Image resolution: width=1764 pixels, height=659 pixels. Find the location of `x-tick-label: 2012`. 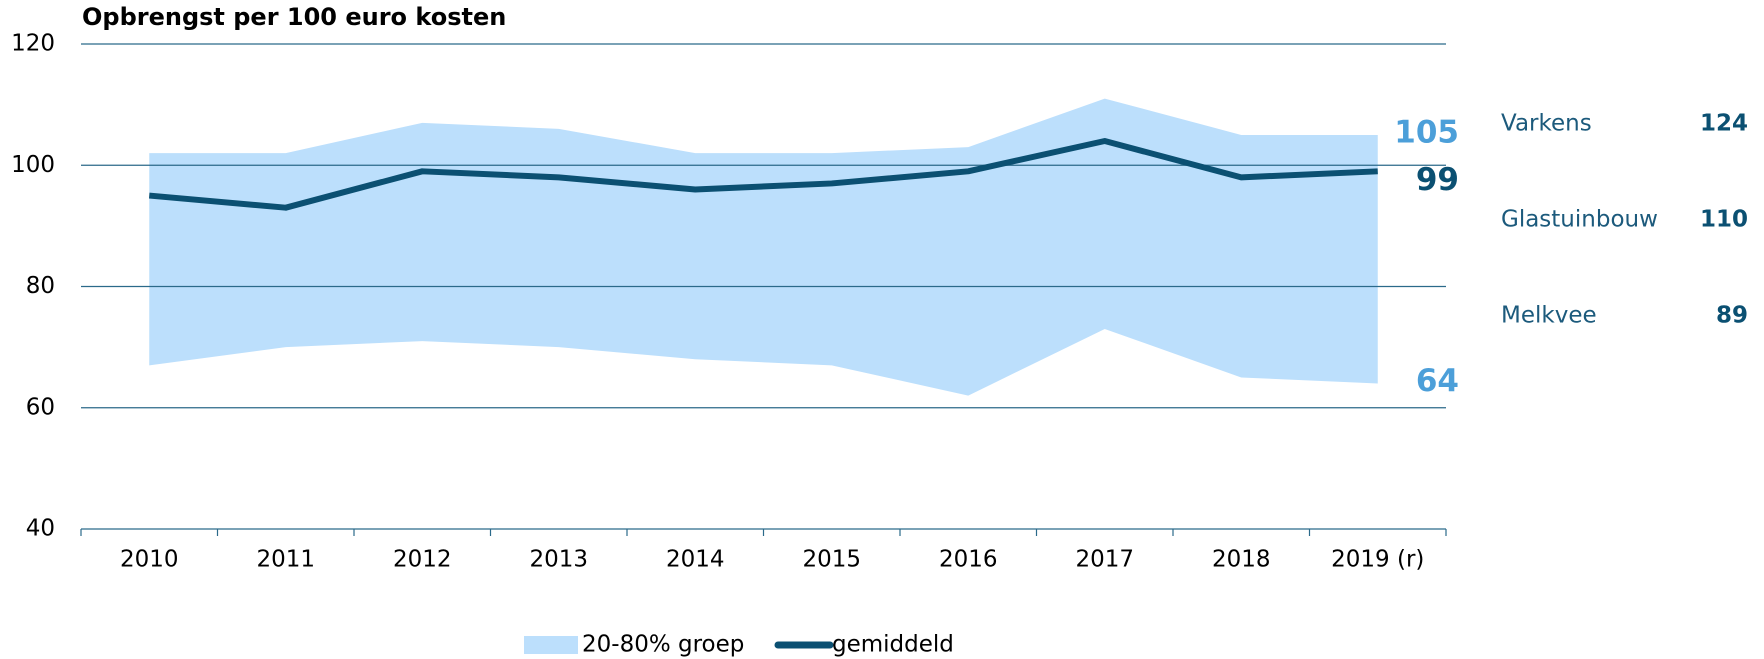

x-tick-label: 2012 is located at coordinates (422, 560).